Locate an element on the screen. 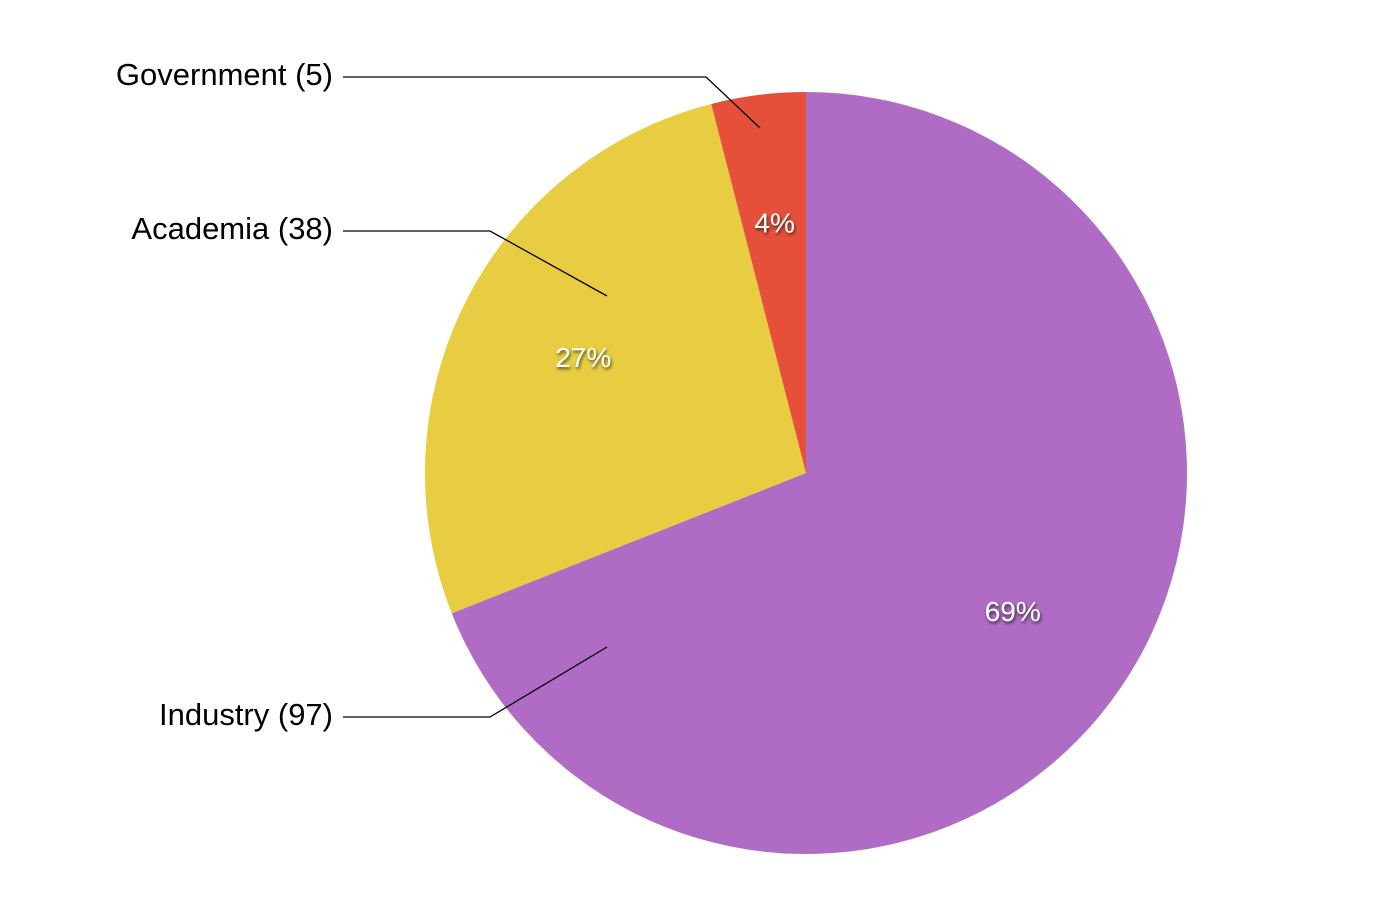 This screenshot has width=1394, height=910. pie-slice is located at coordinates (758, 282).